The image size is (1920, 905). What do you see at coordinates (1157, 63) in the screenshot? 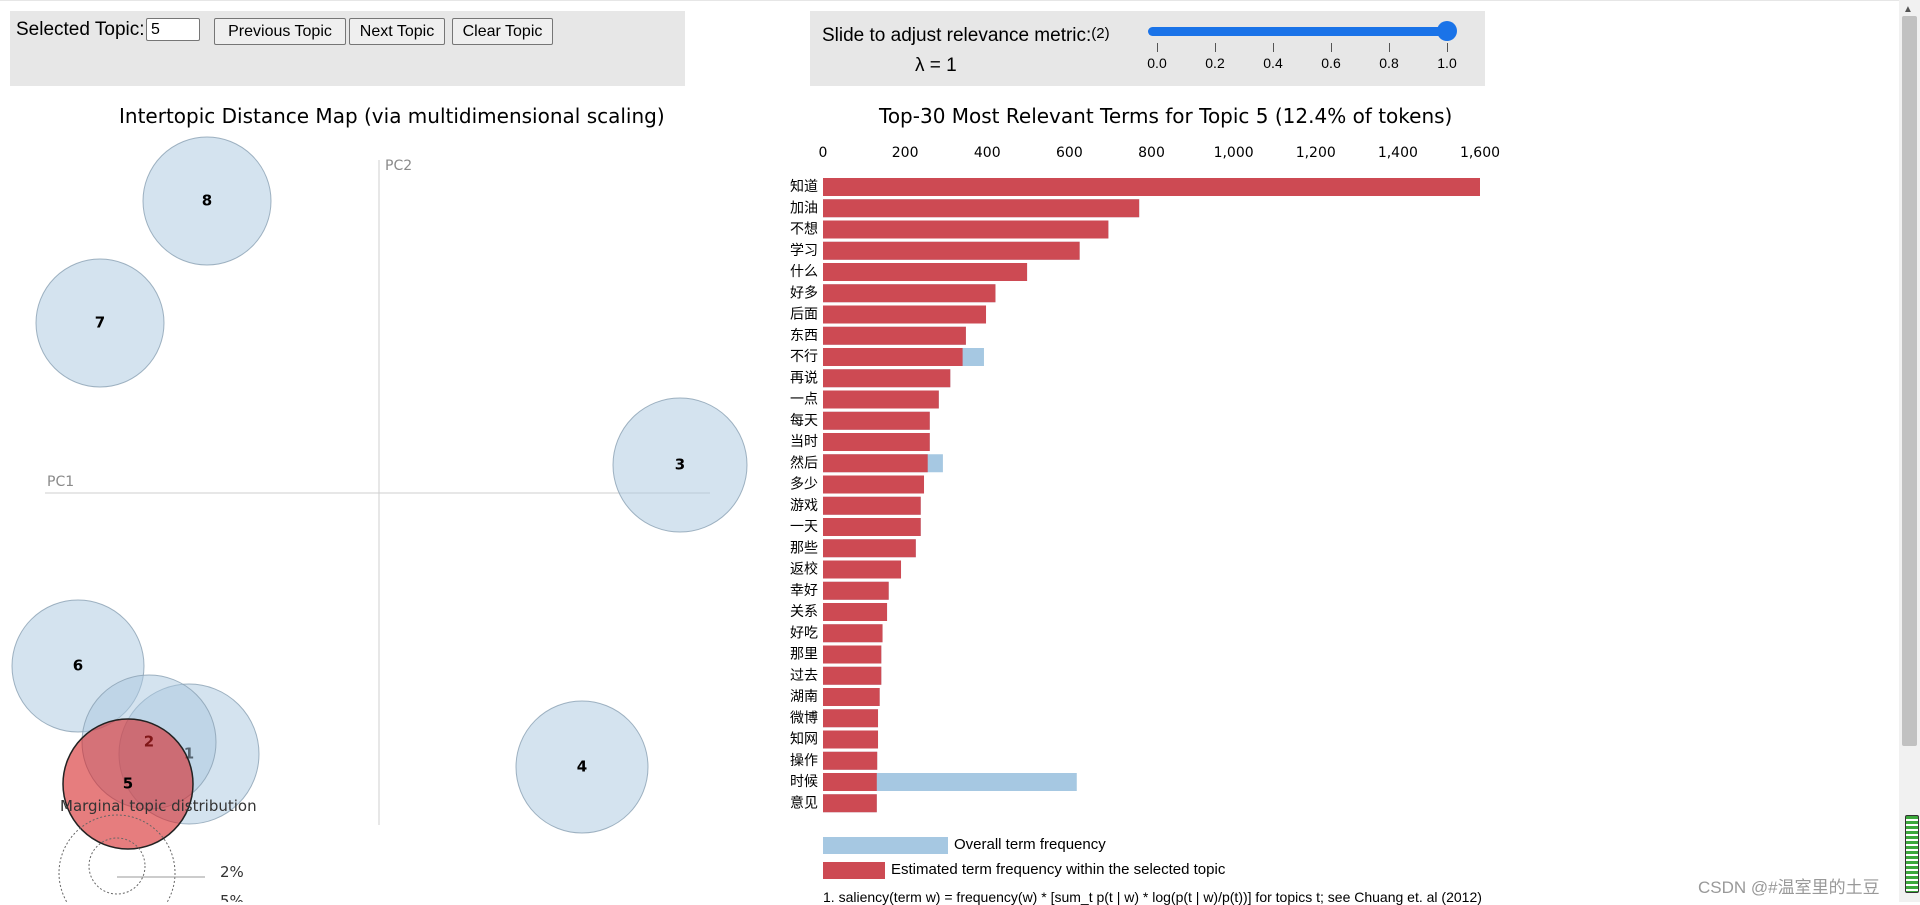
I see `slider-tick-label: 0.0` at bounding box center [1157, 63].